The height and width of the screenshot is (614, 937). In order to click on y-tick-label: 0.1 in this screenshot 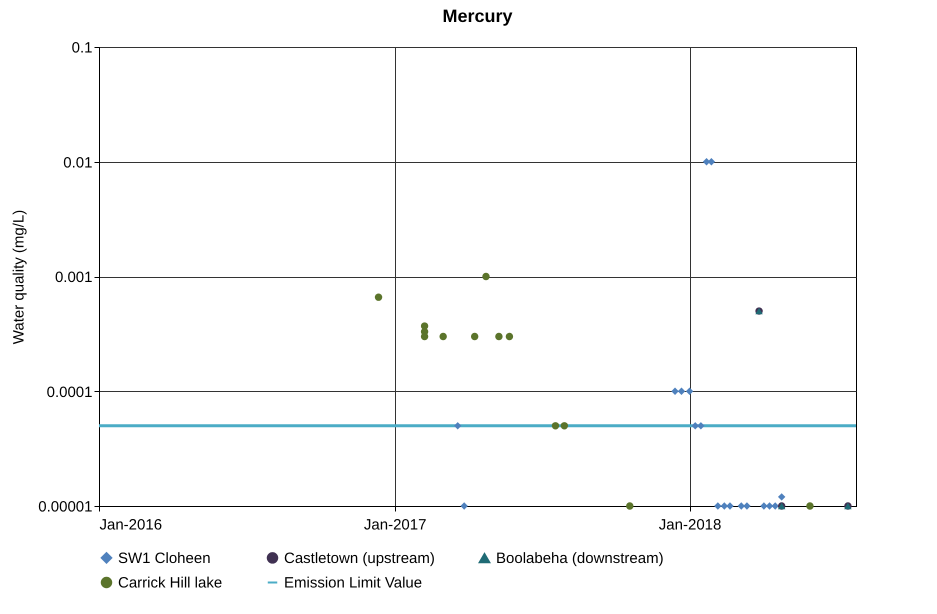, I will do `click(82, 48)`.